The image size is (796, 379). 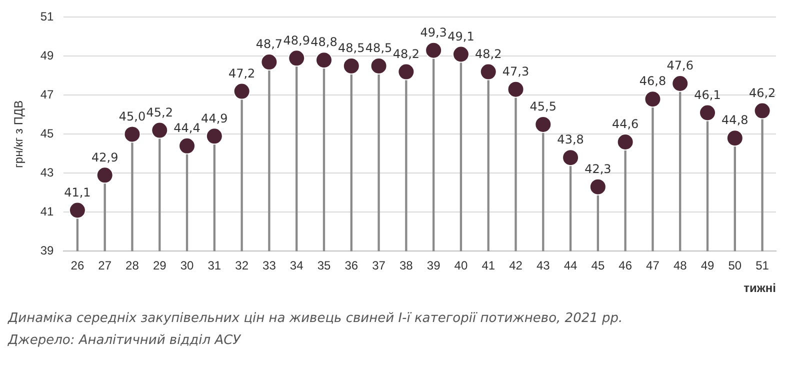 What do you see at coordinates (47, 95) in the screenshot?
I see `y-tick-label: 47` at bounding box center [47, 95].